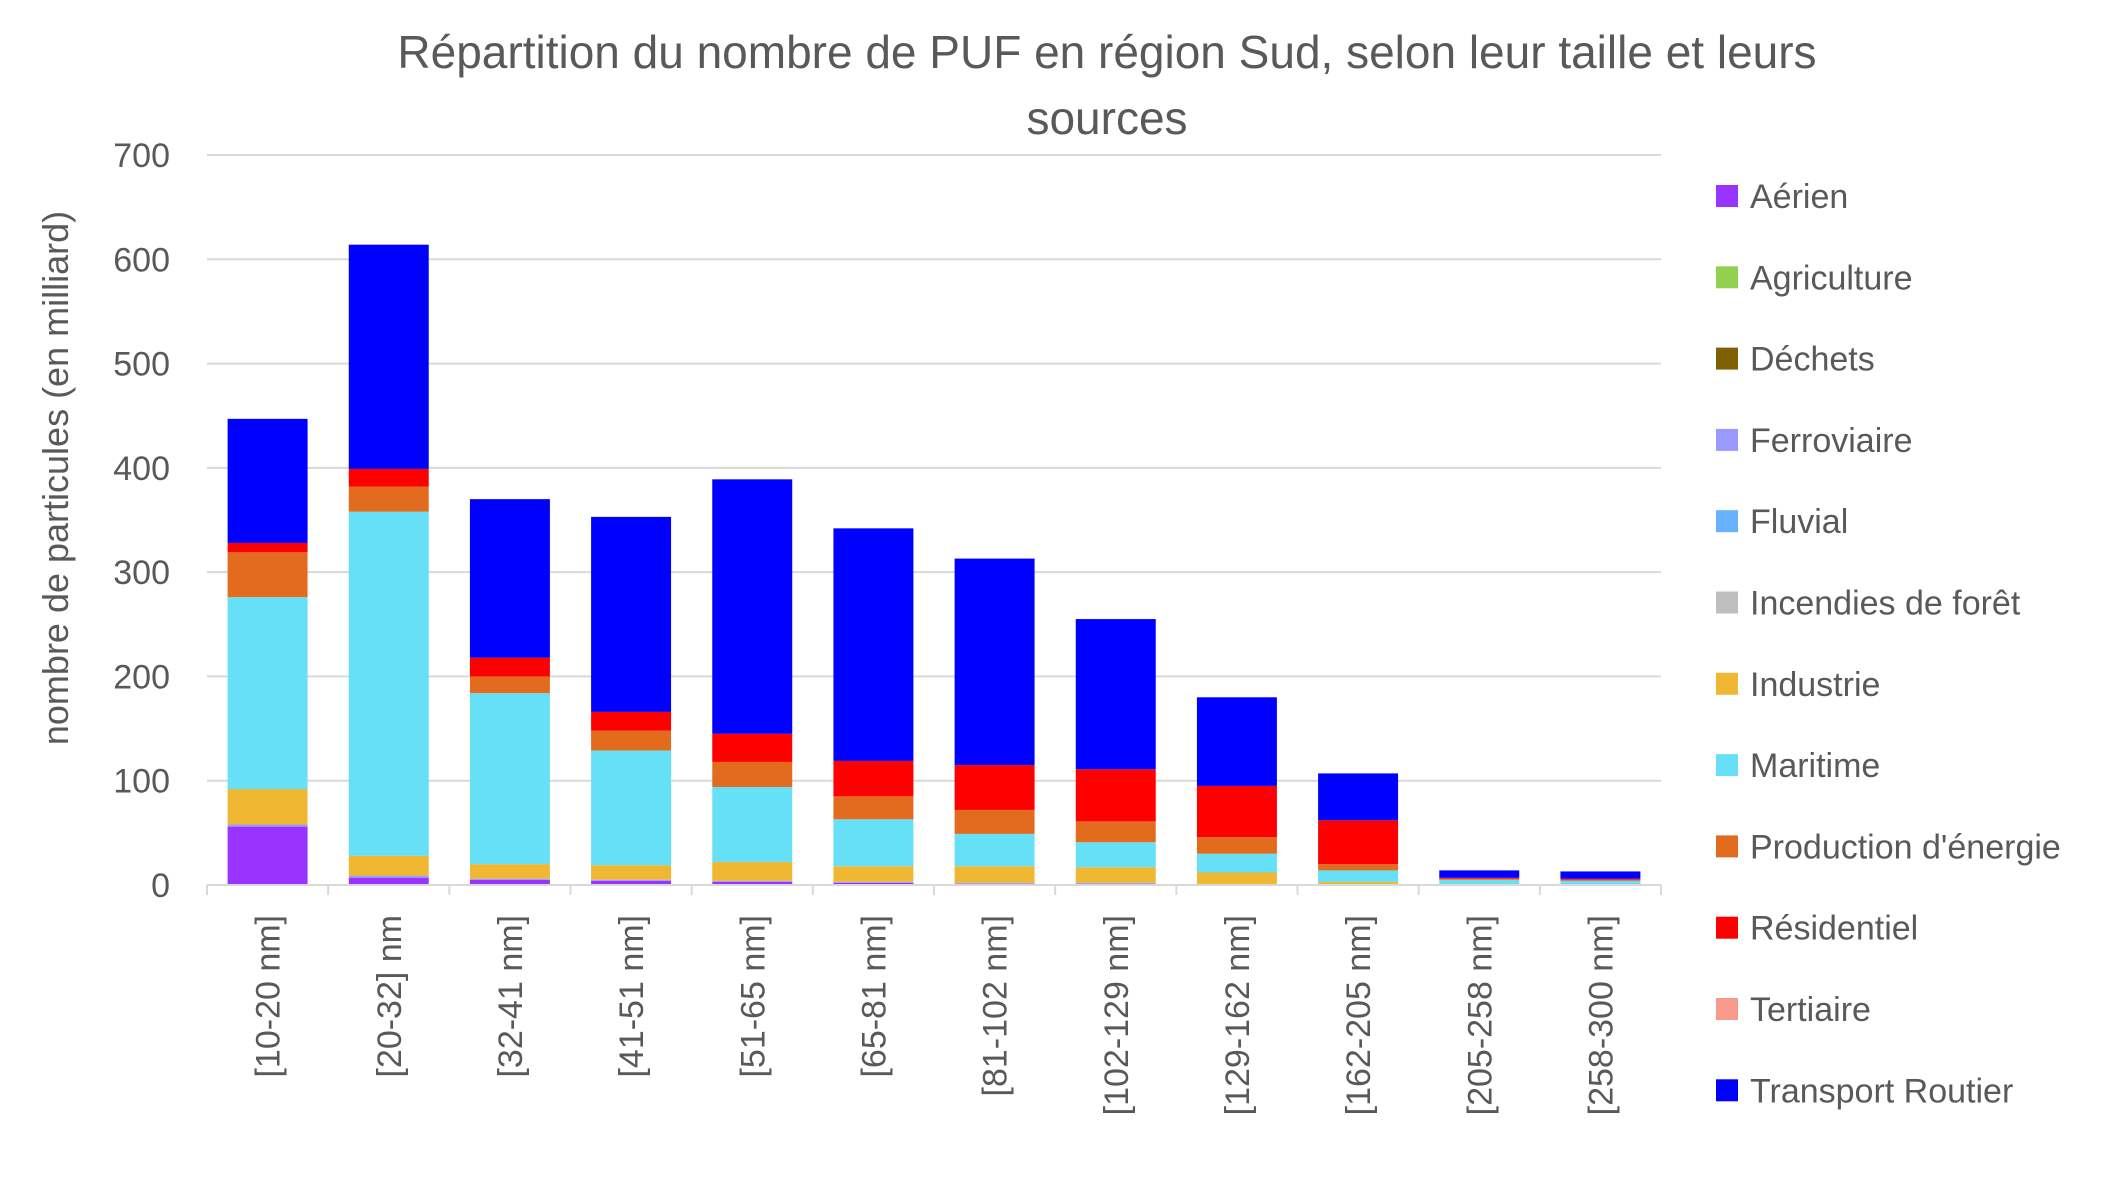 The width and height of the screenshot is (2124, 1197). I want to click on x-tick-label: [102-129 nm], so click(1117, 1015).